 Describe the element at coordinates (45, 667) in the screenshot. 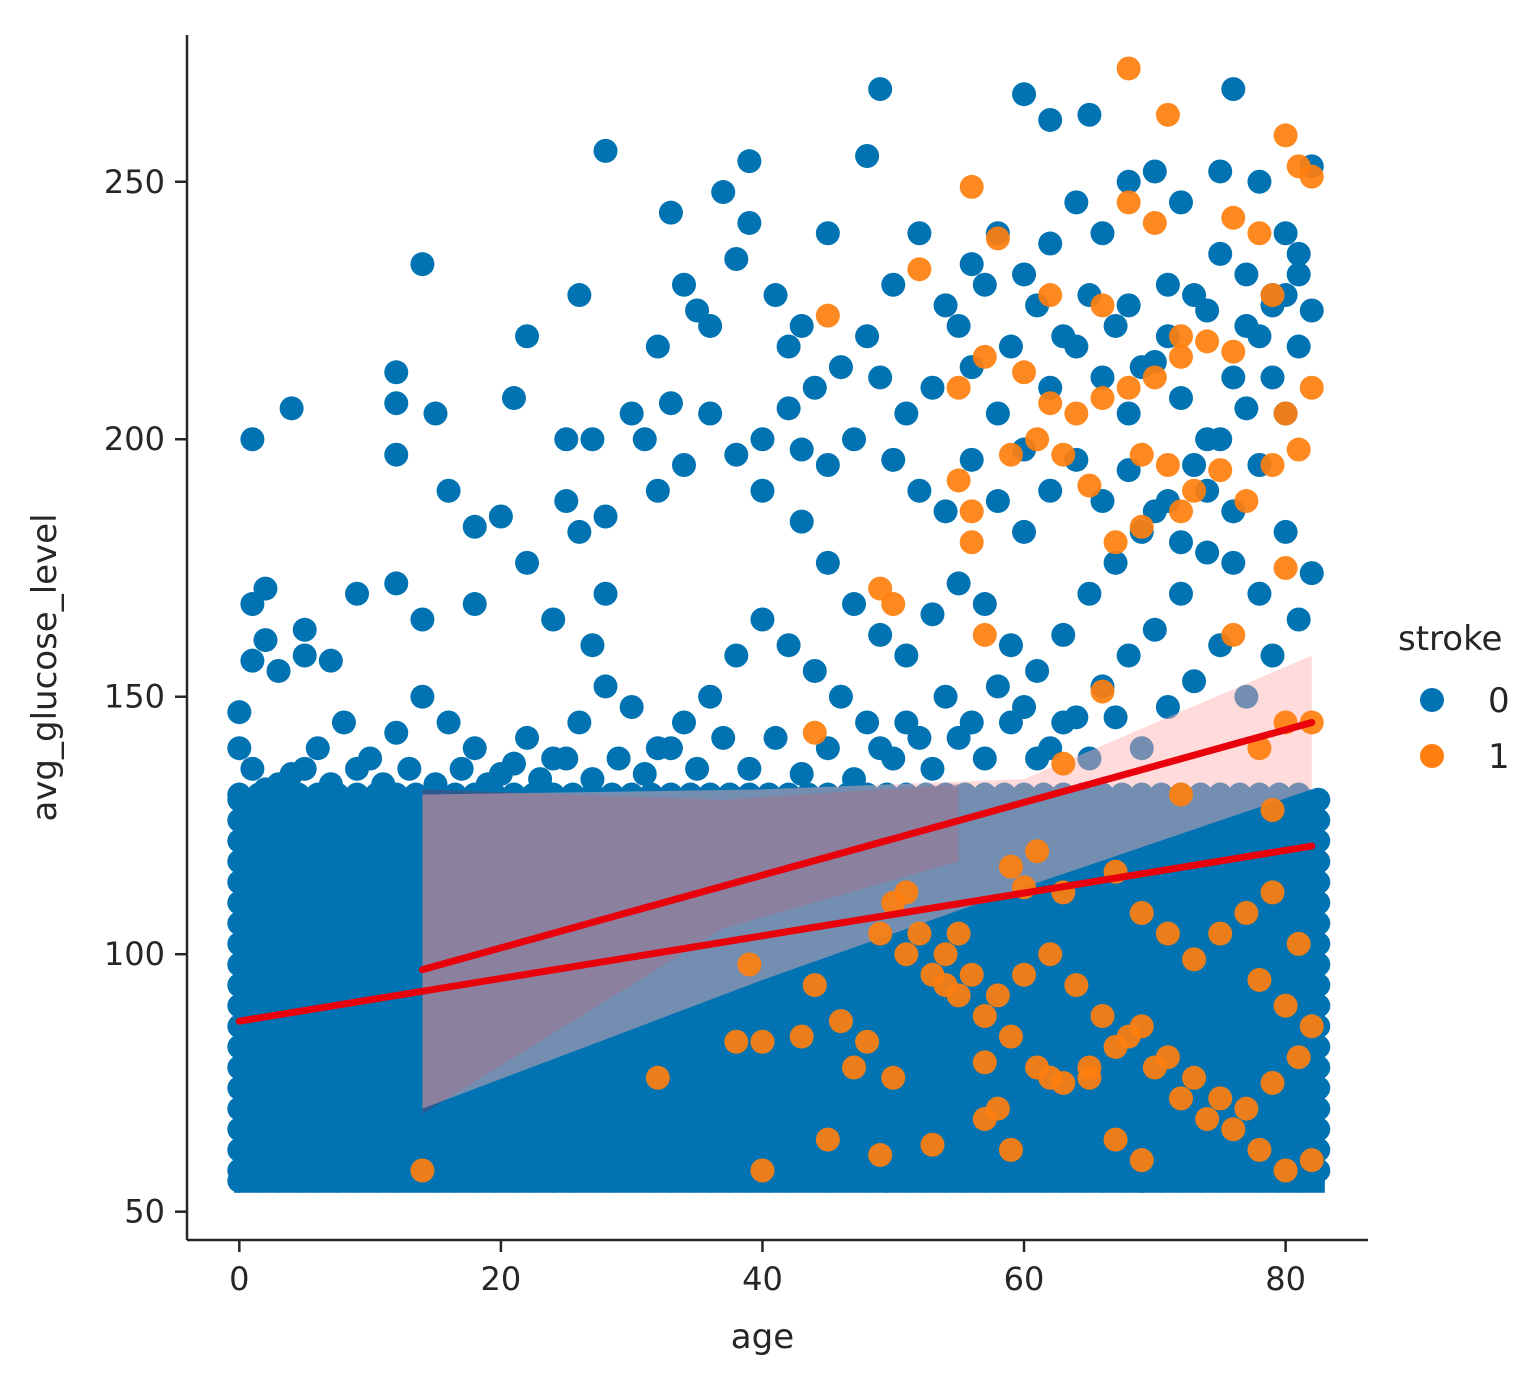

I see `y-axis-label: avg_glucose_level` at that location.